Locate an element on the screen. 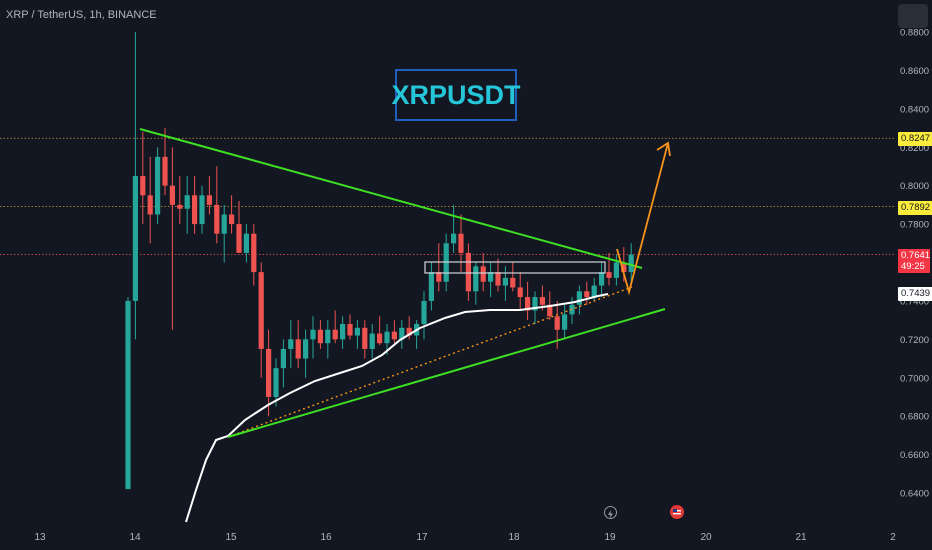  bar-countdown: 49:25 is located at coordinates (913, 266).